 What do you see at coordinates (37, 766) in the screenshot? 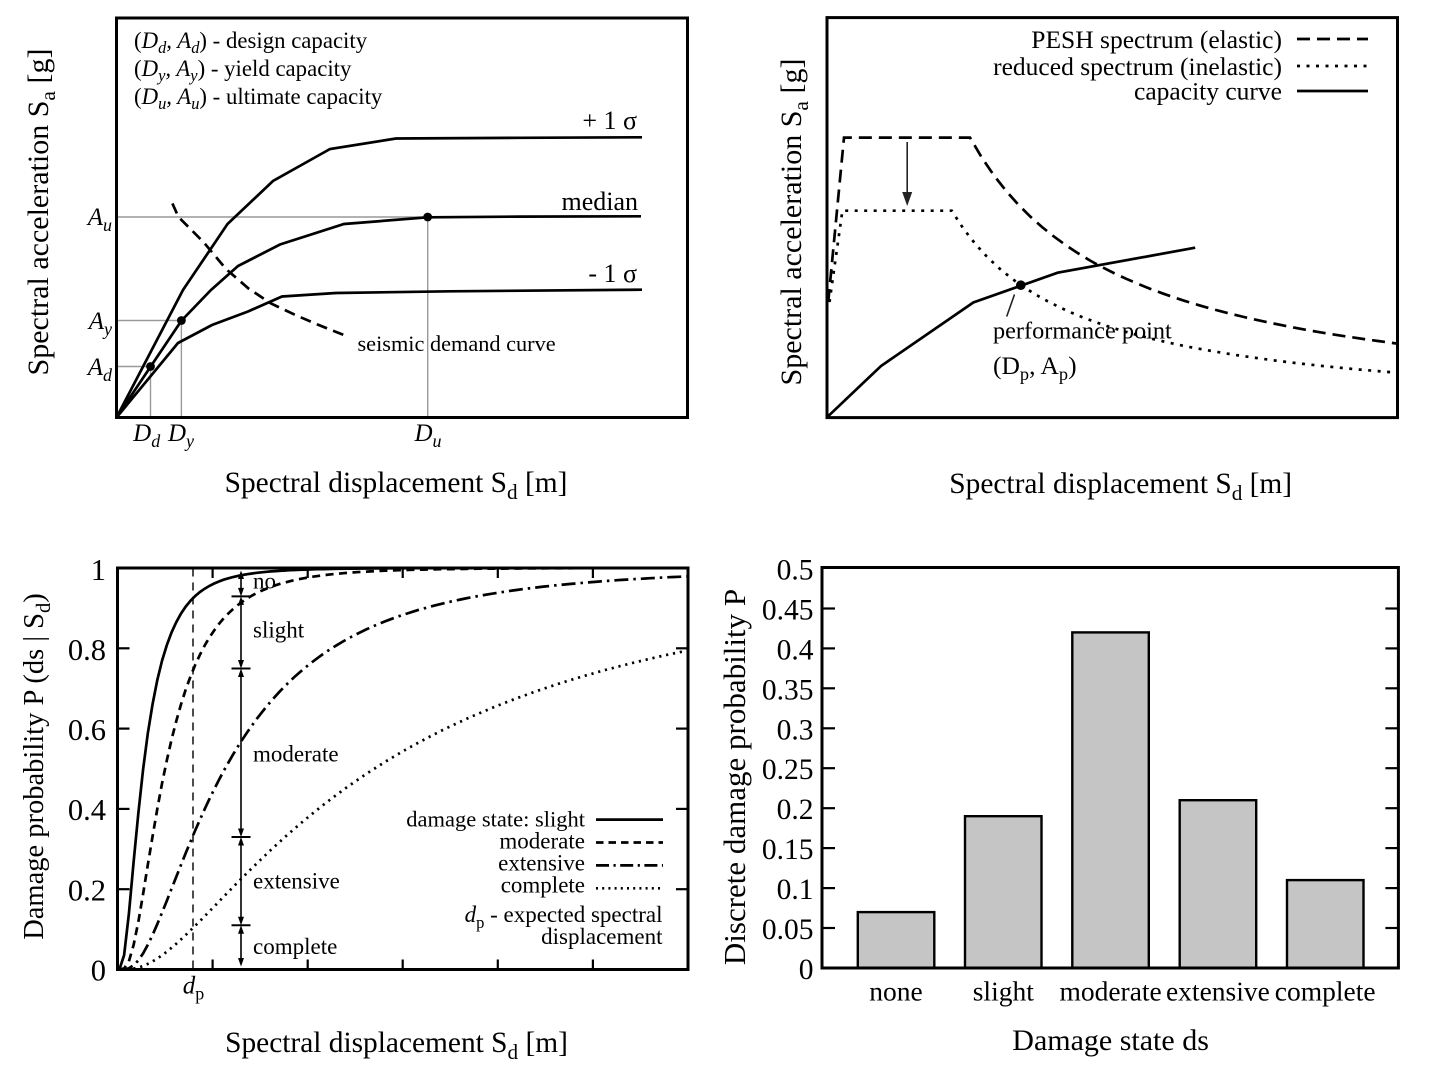
I see `svg-text: Damage probability P (ds | Sd)` at bounding box center [37, 766].